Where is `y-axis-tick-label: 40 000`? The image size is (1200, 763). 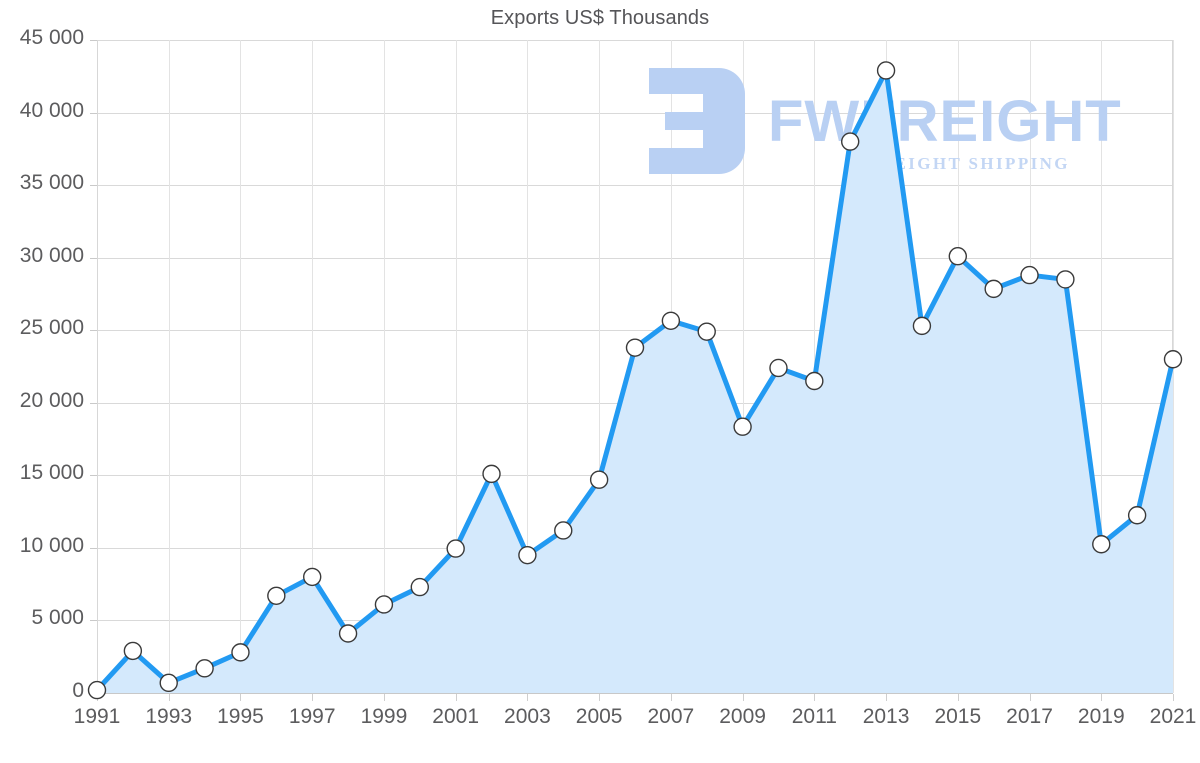
y-axis-tick-label: 40 000 is located at coordinates (51, 110).